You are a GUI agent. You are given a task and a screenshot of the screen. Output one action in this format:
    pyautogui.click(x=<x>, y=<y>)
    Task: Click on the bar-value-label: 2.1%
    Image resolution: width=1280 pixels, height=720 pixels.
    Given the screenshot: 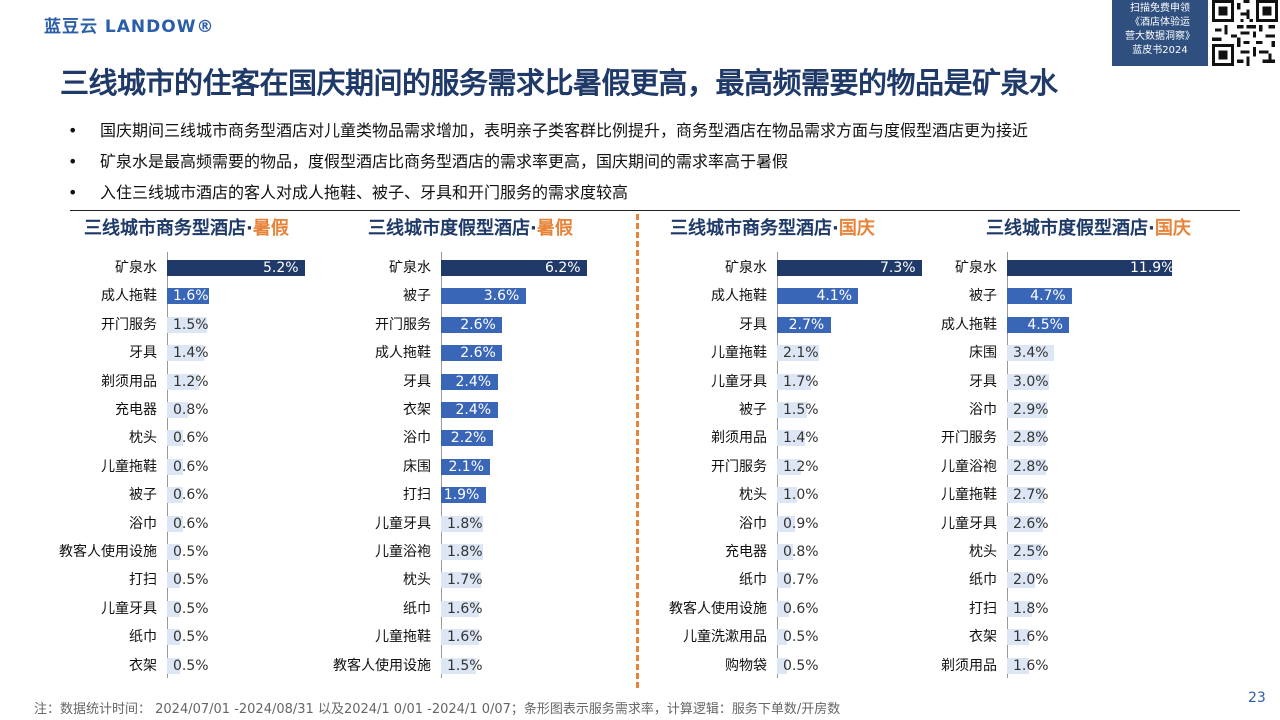 What is the action you would take?
    pyautogui.click(x=466, y=466)
    